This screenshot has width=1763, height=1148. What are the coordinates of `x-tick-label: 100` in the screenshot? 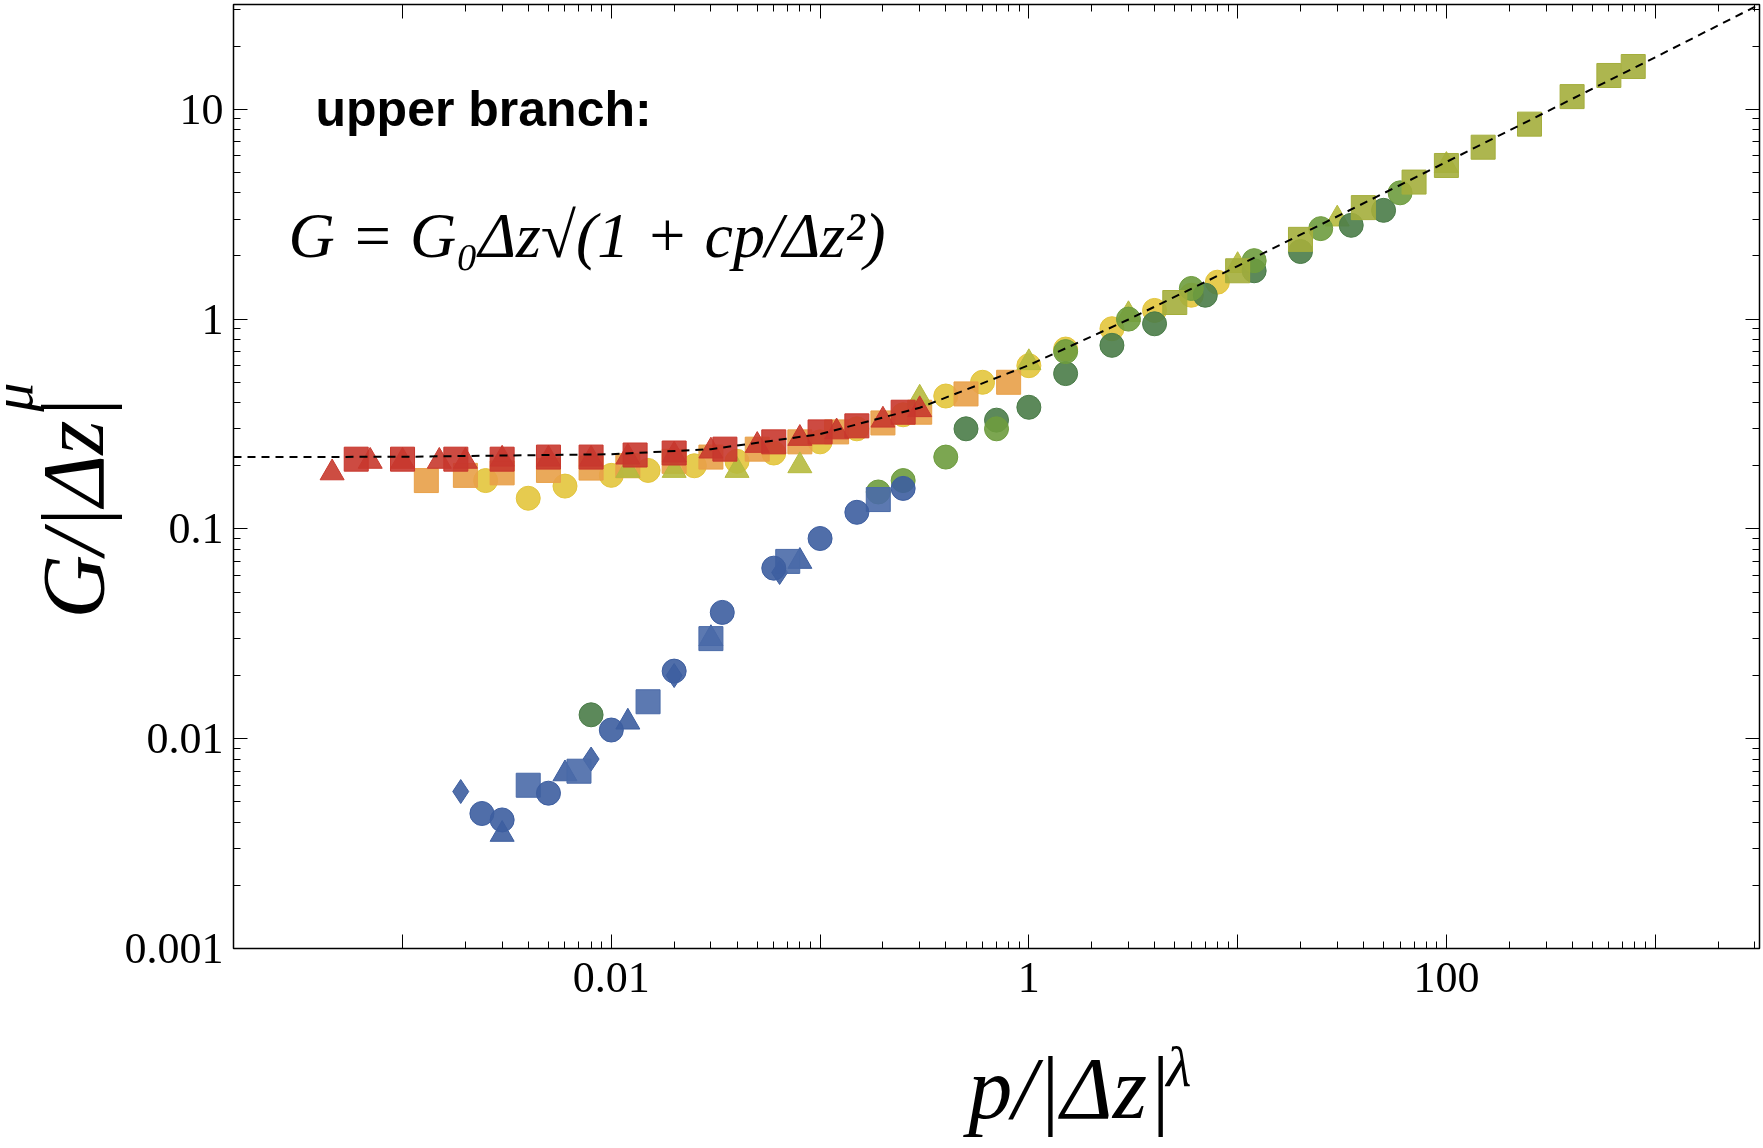 It's located at (1446, 977).